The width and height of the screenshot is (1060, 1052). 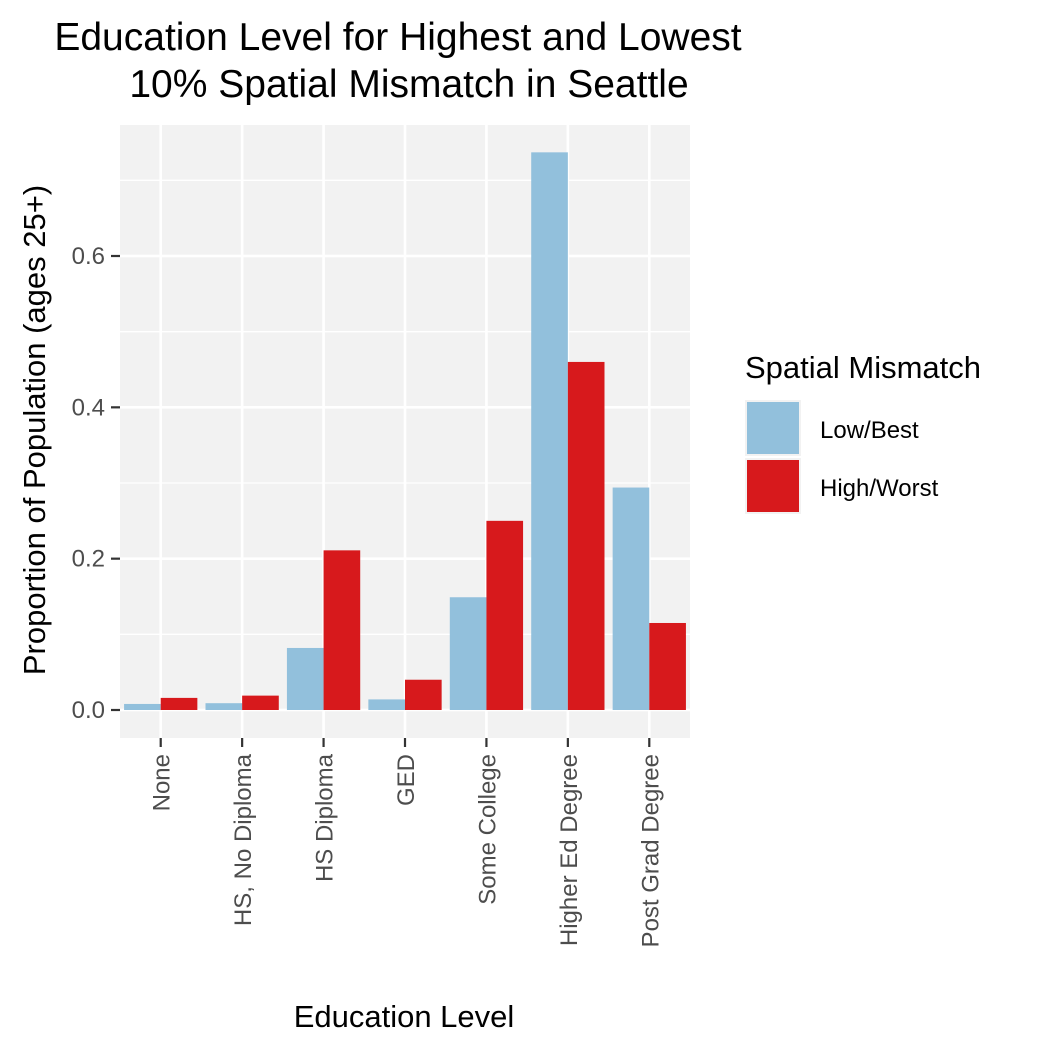 I want to click on chart-title-line-2: 10% Spatial Mismatch in Seattle, so click(x=408, y=84).